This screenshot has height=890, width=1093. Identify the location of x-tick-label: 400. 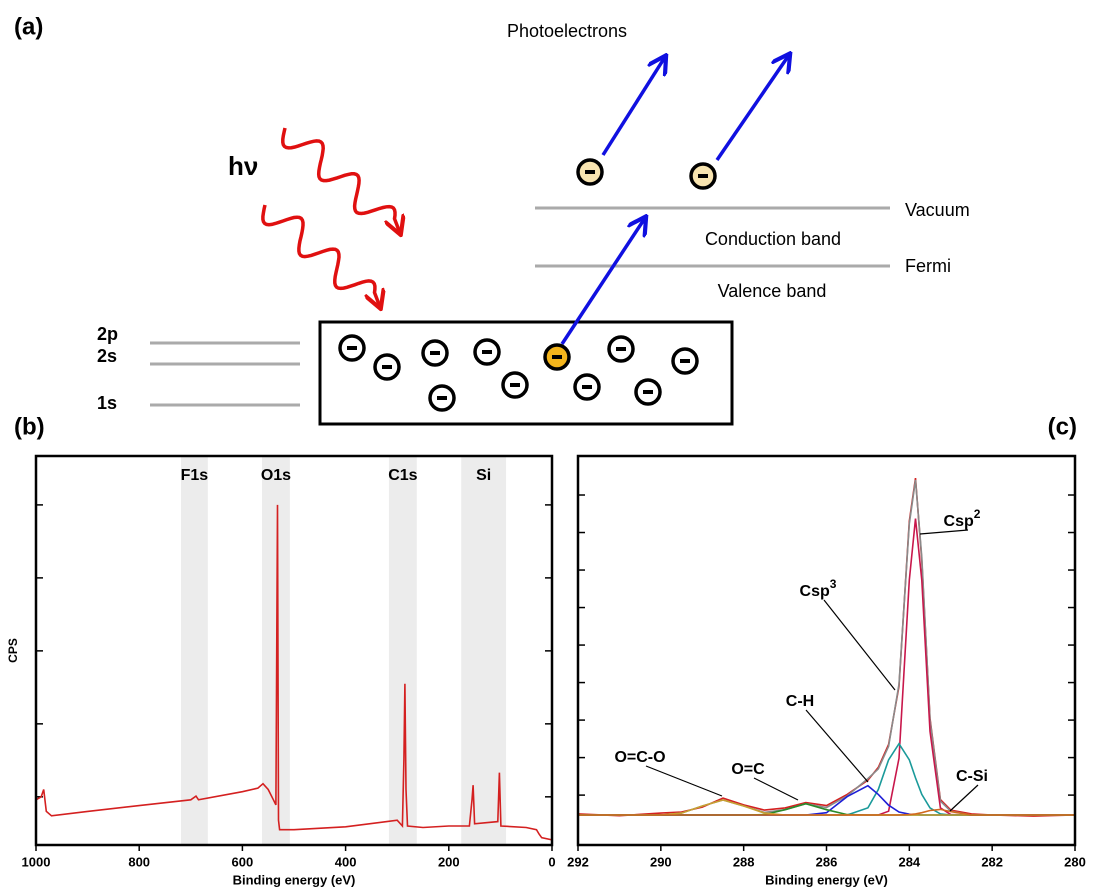
(346, 861).